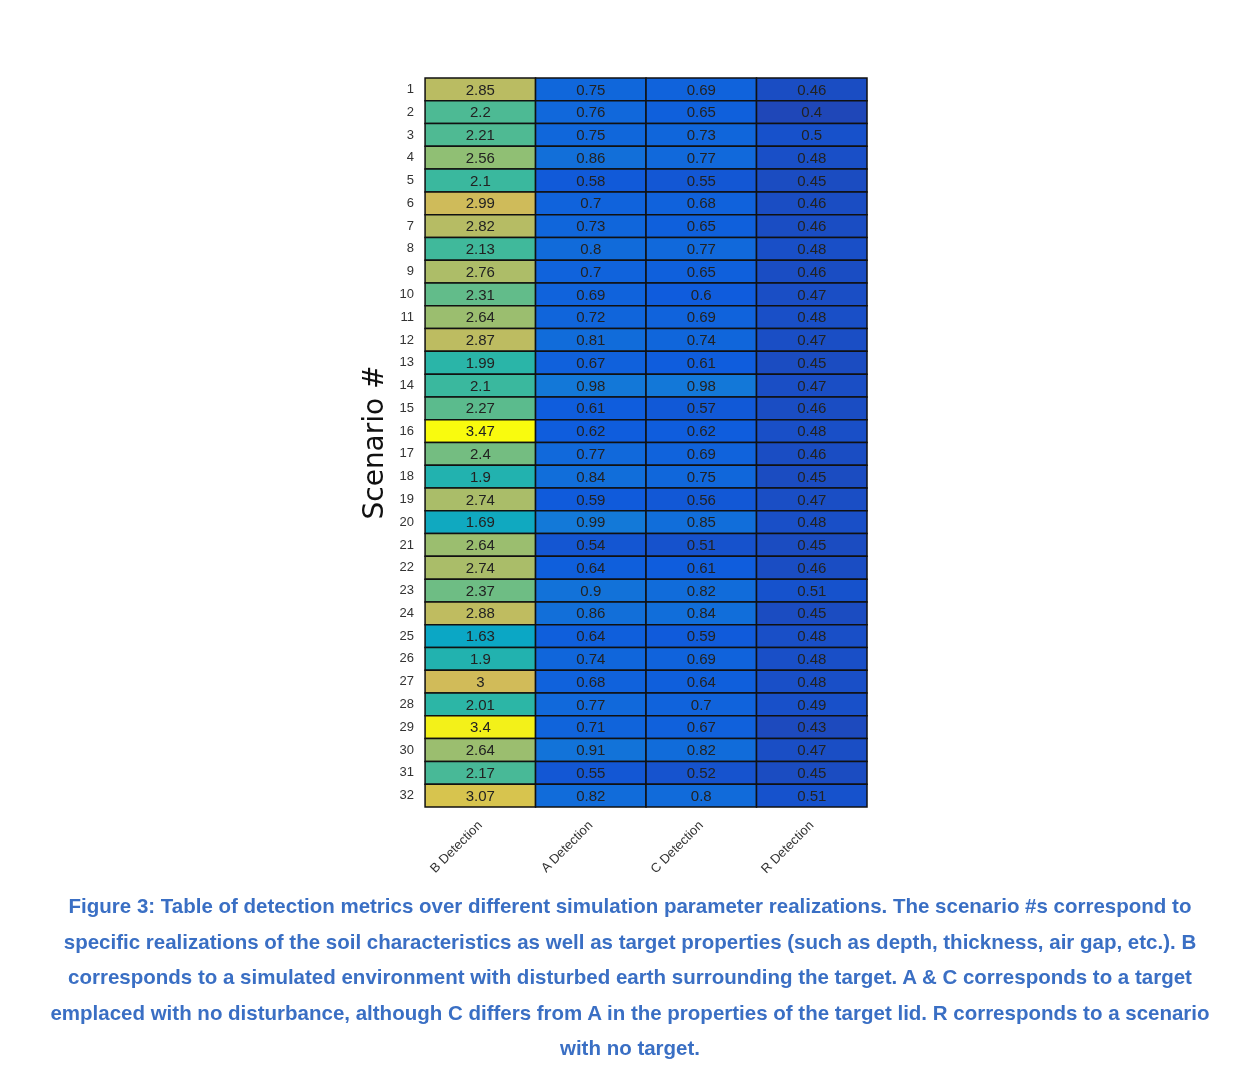 This screenshot has width=1259, height=1072. Describe the element at coordinates (480, 248) in the screenshot. I see `data-label: 2.13` at that location.